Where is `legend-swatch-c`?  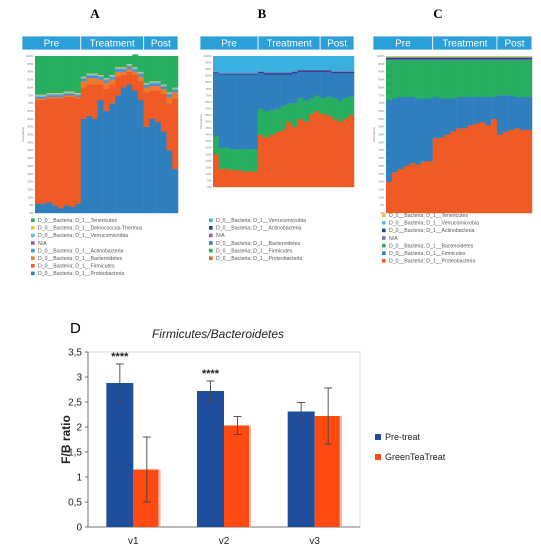 legend-swatch-c is located at coordinates (384, 223).